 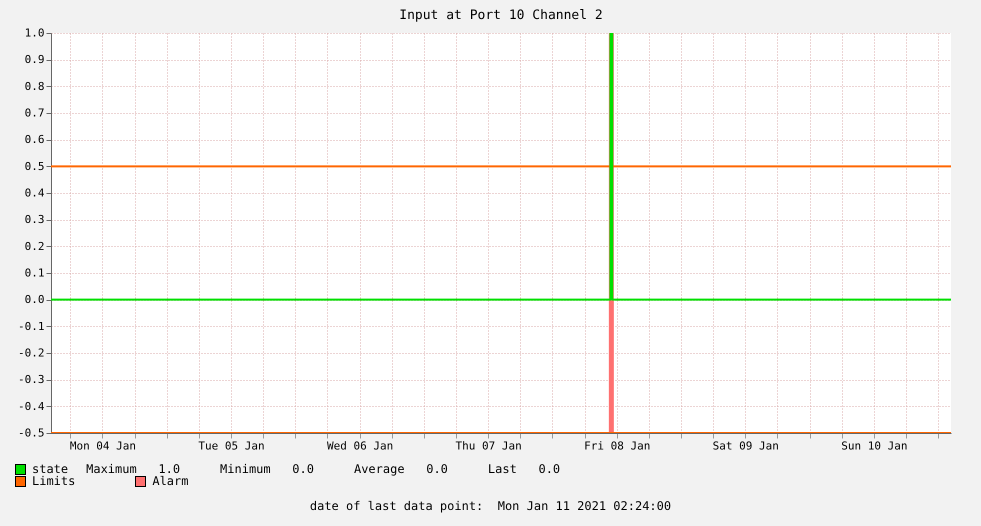 I want to click on x-tick-label: Fri 08 Jan, so click(x=617, y=446).